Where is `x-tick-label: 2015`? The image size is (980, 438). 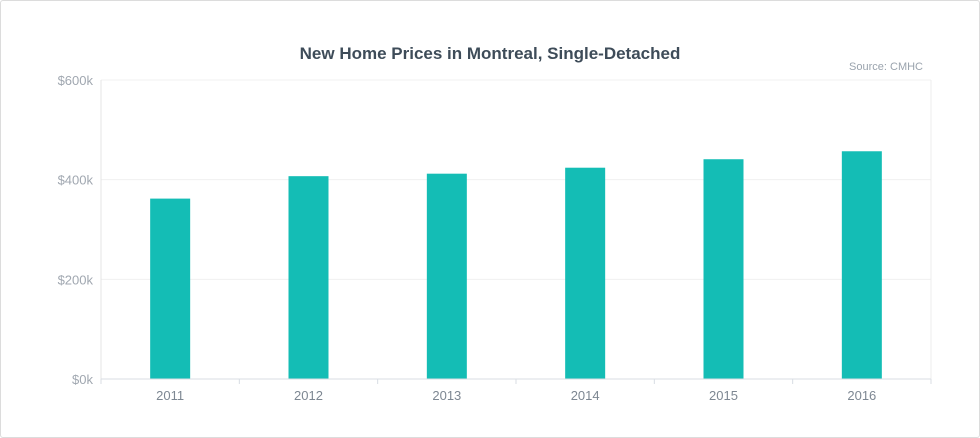
x-tick-label: 2015 is located at coordinates (723, 395).